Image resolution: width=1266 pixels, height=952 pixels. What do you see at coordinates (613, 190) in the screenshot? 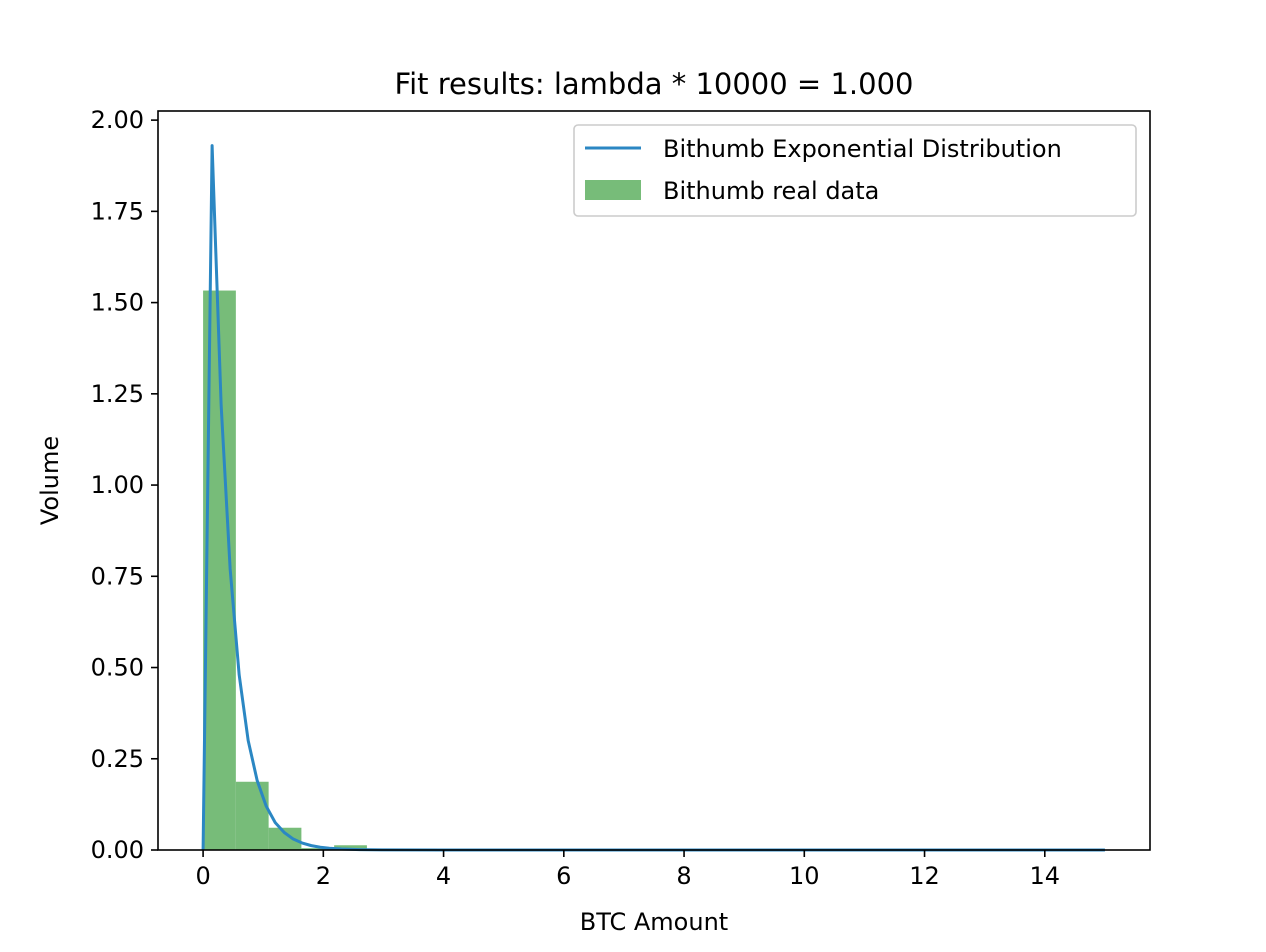
I see `legend-bar-swatch` at bounding box center [613, 190].